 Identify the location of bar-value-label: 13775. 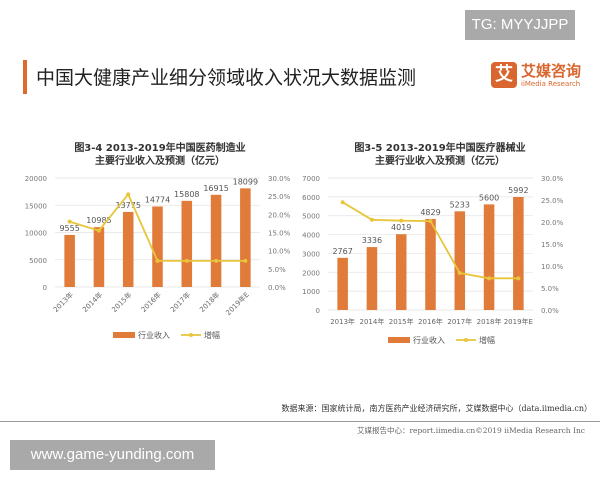
(127, 205).